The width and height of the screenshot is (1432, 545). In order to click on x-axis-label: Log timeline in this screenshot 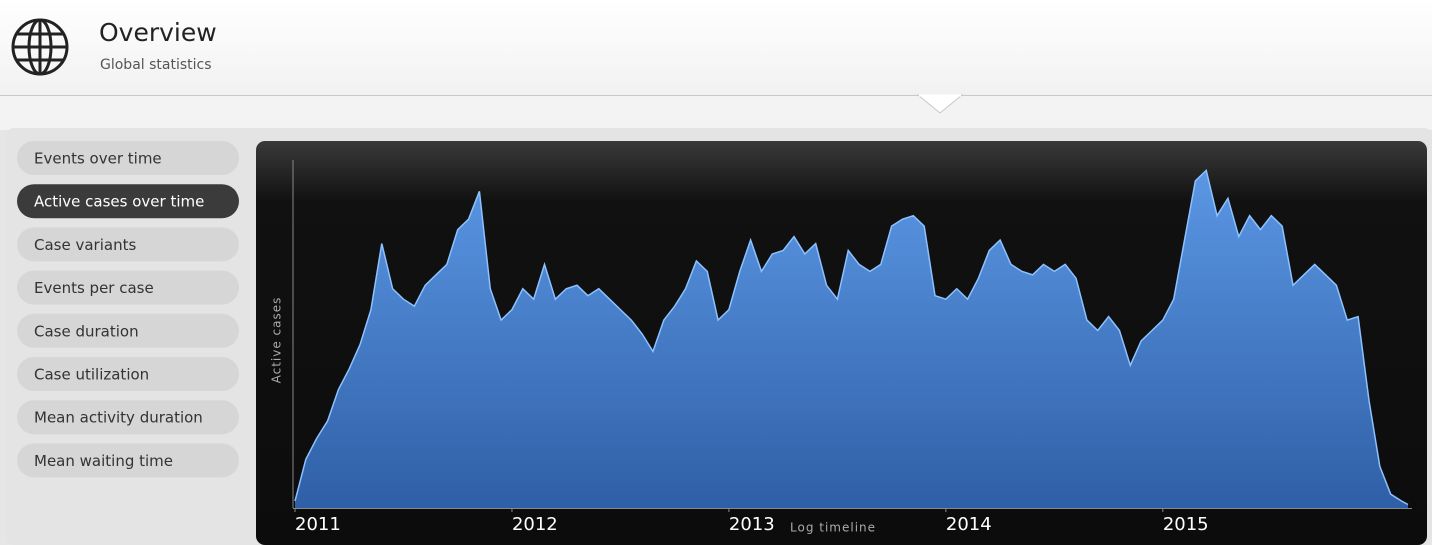, I will do `click(833, 528)`.